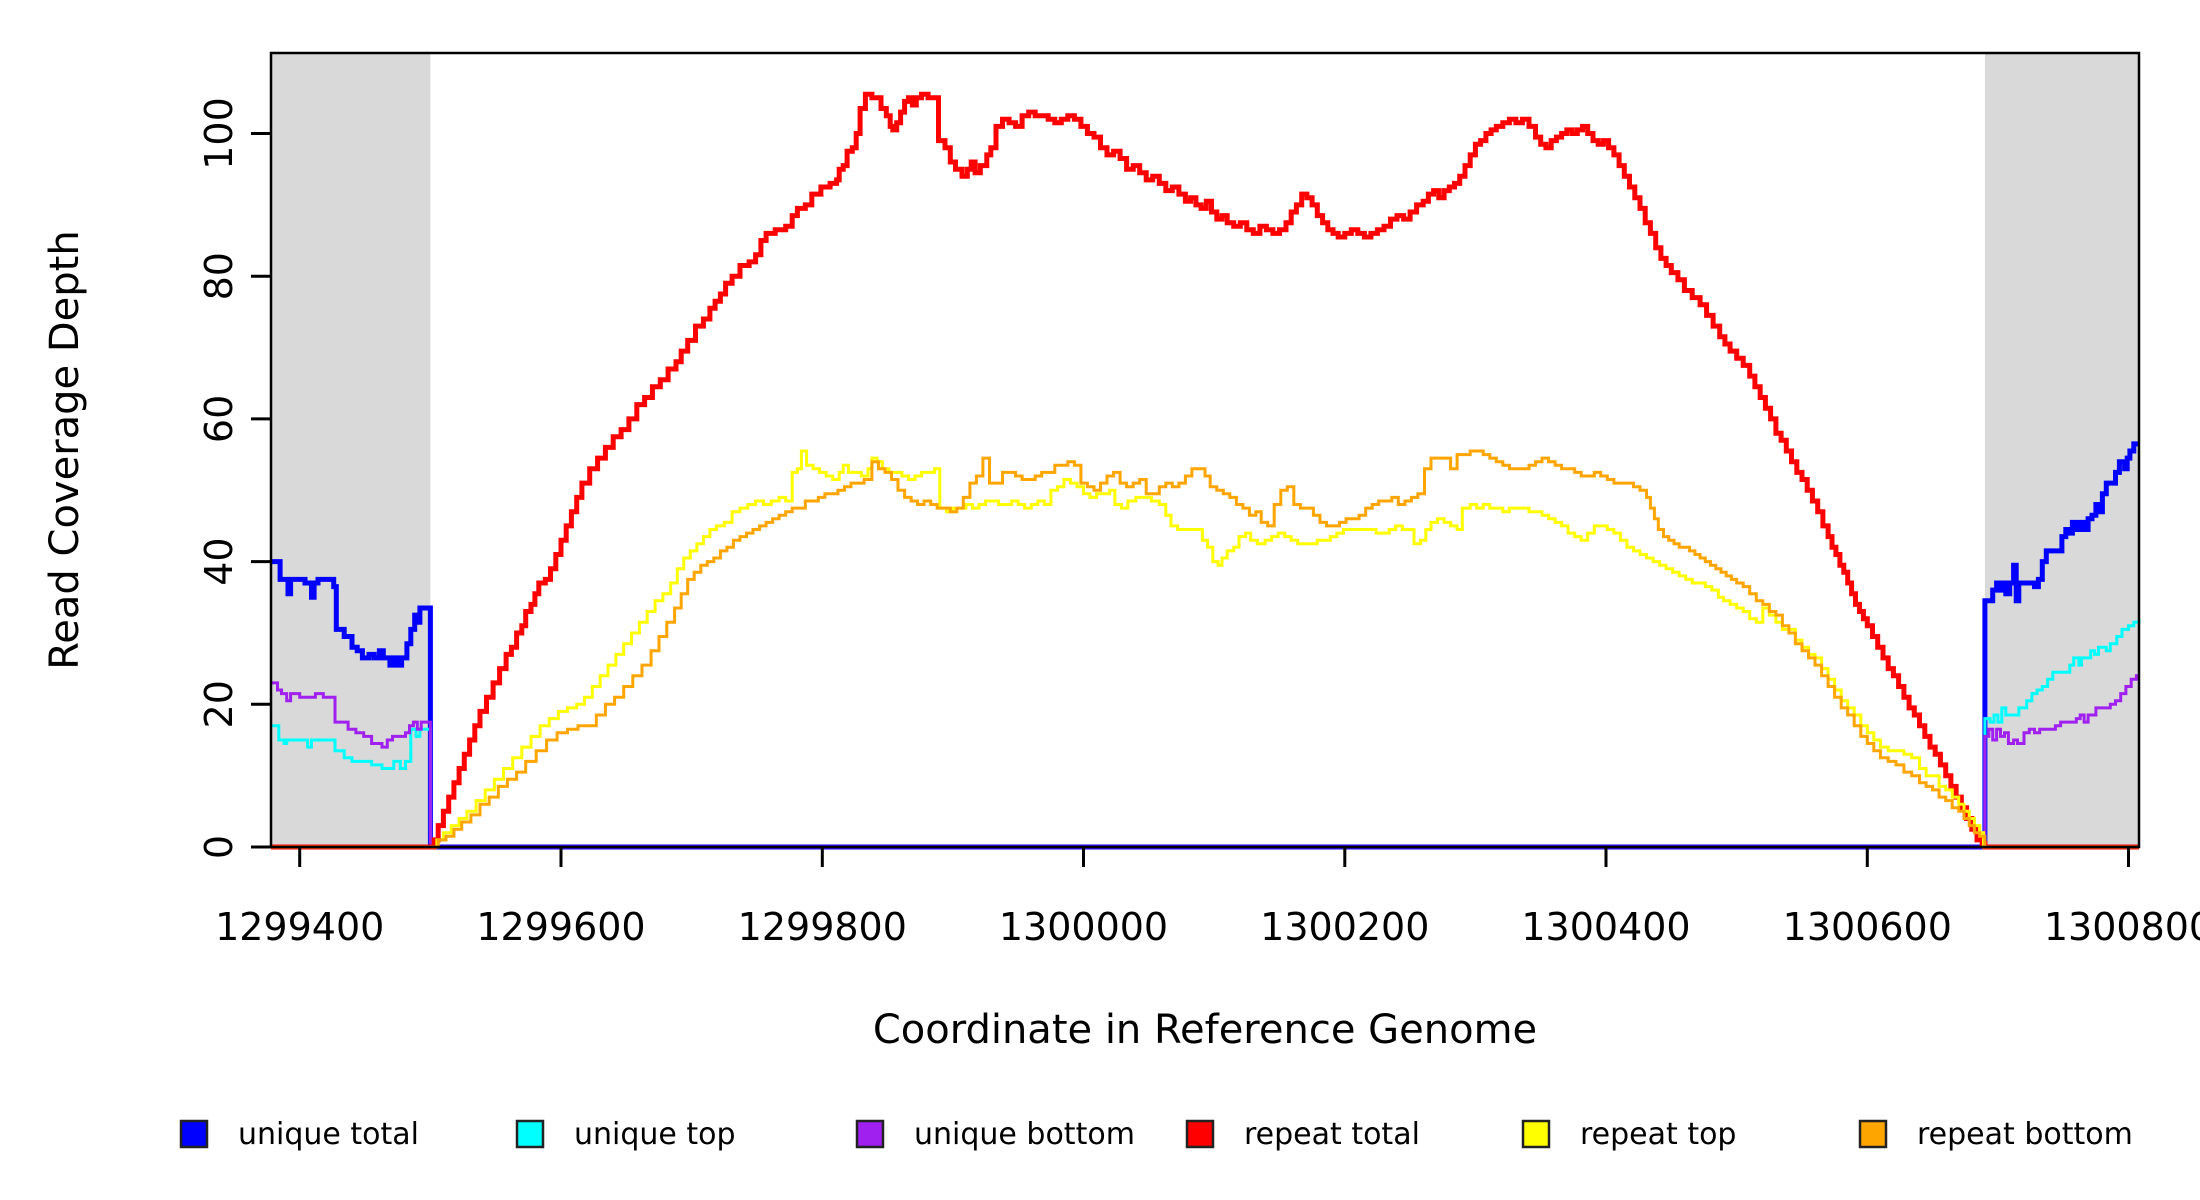 The image size is (2200, 1200). I want to click on legend-label-unique-top: unique top, so click(655, 1134).